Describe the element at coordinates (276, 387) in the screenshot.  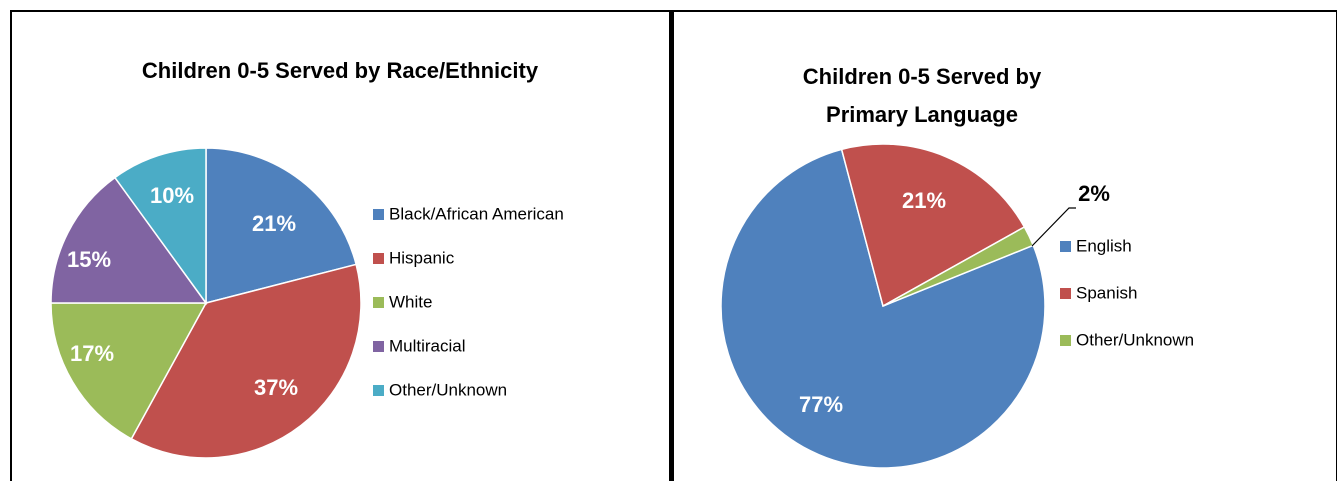
I see `race-data-label-hispanic: 37%` at that location.